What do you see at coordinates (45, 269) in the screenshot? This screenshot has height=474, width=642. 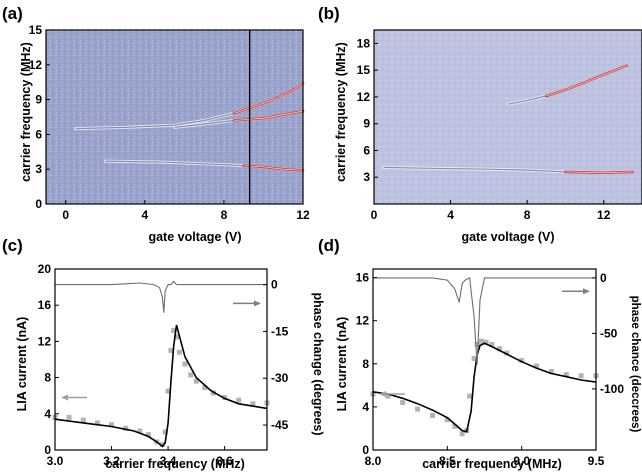 I see `y-tick-label: 20` at bounding box center [45, 269].